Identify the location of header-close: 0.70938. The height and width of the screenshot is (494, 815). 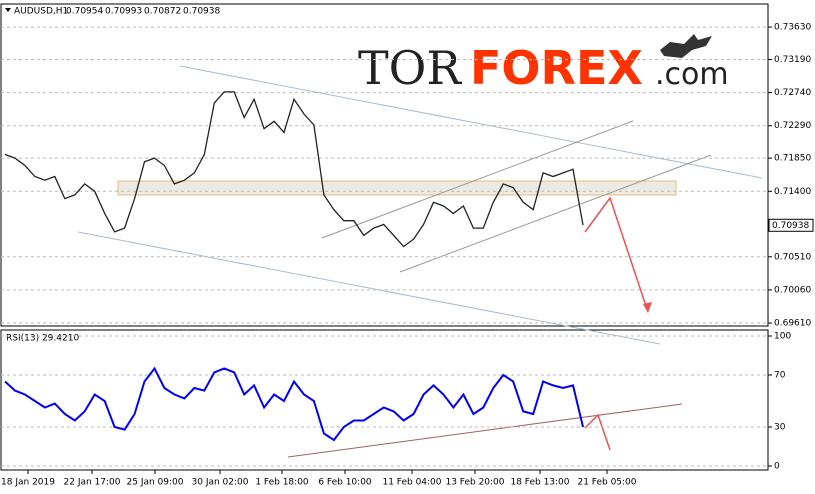
(201, 12).